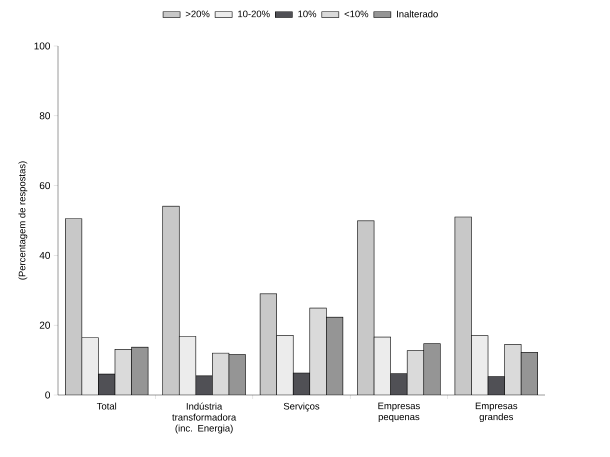 Image resolution: width=610 pixels, height=457 pixels. I want to click on y-tick-label: 100, so click(42, 46).